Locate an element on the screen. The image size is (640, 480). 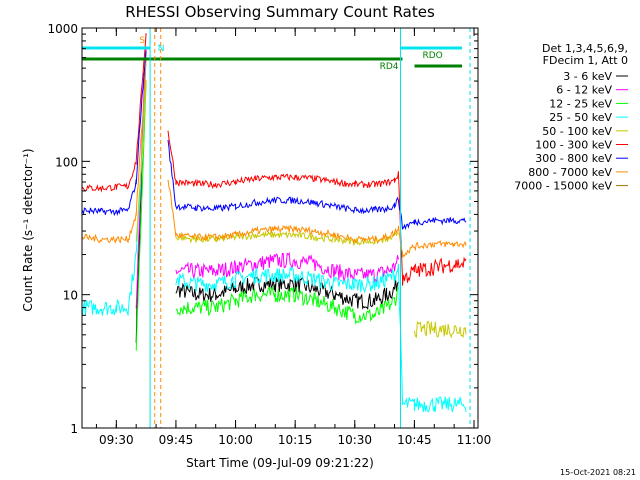
legend-entry-9: 7000 - 15000 keV is located at coordinates (563, 186).